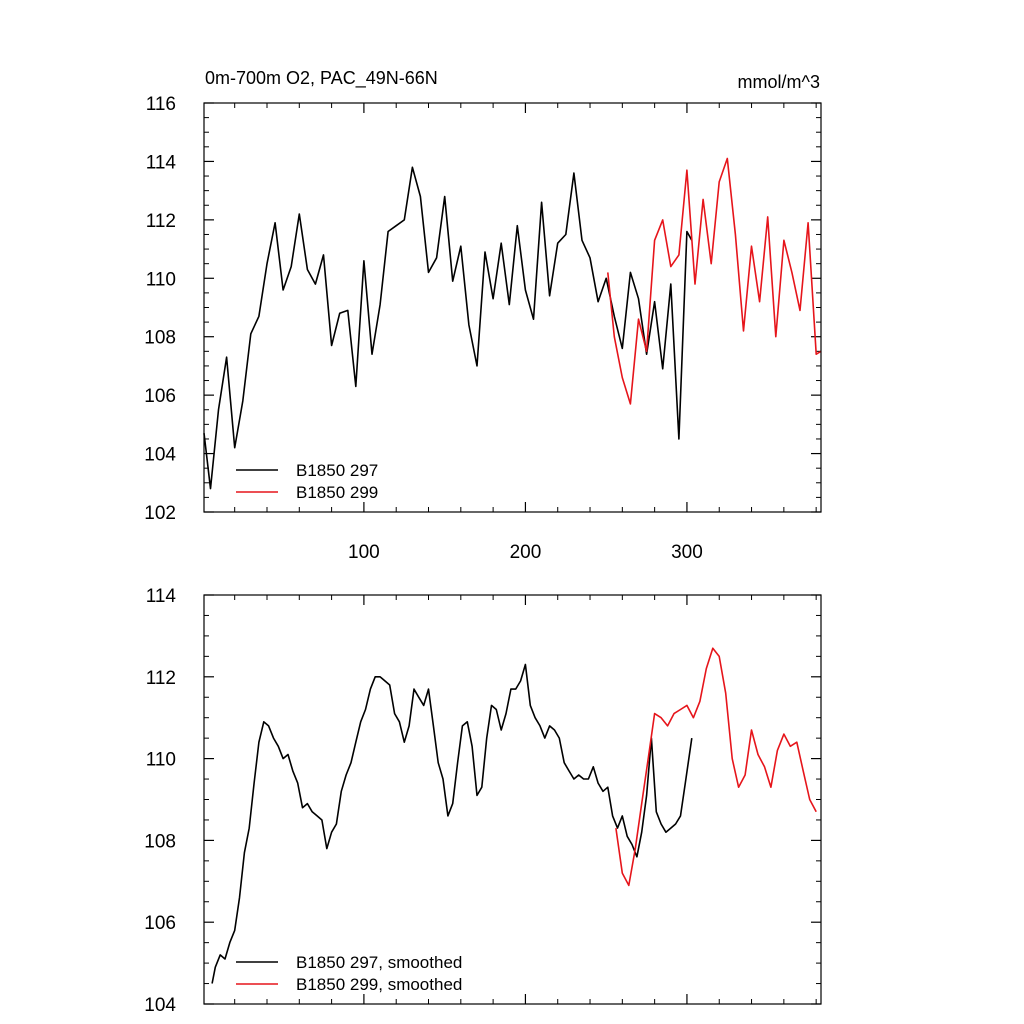 The width and height of the screenshot is (1024, 1024). Describe the element at coordinates (160, 513) in the screenshot. I see `y-tick-label: 102` at that location.